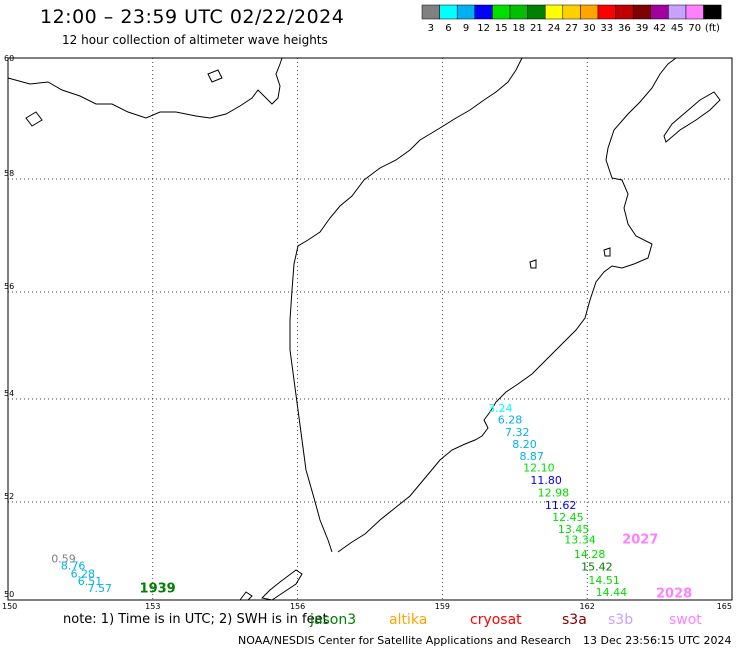 The width and height of the screenshot is (740, 650). Describe the element at coordinates (9, 594) in the screenshot. I see `lat-tick-label: 50` at that location.